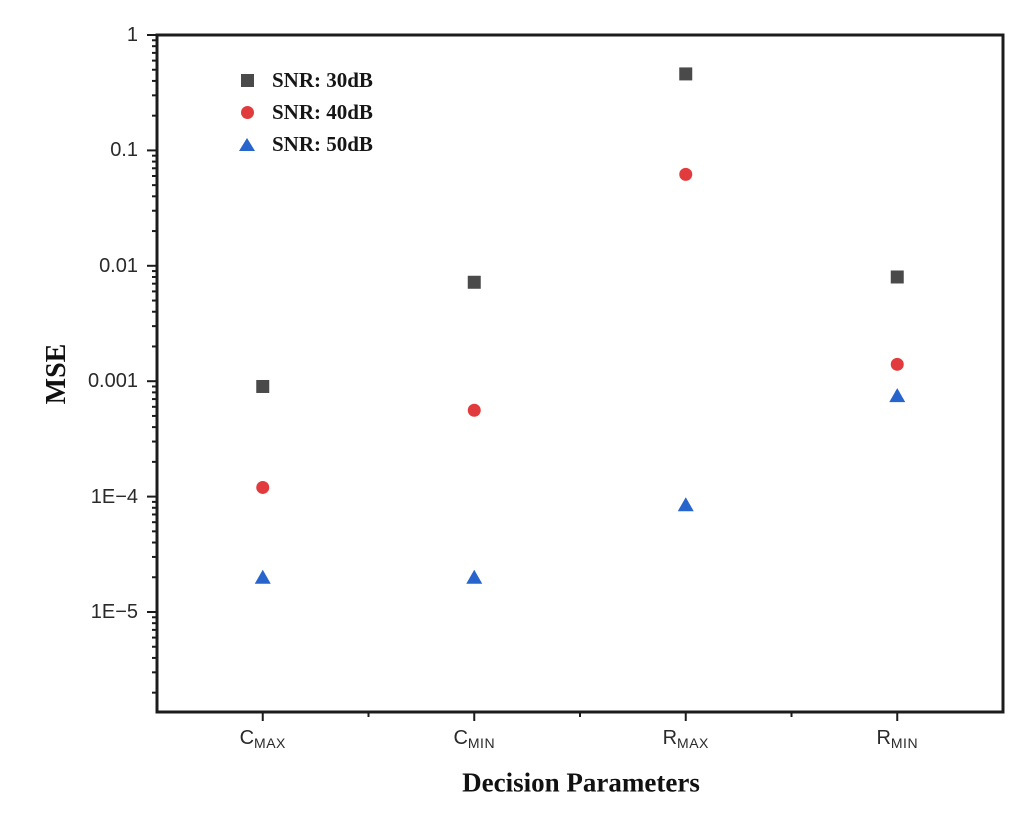  I want to click on y-axis-title: MSE, so click(56, 374).